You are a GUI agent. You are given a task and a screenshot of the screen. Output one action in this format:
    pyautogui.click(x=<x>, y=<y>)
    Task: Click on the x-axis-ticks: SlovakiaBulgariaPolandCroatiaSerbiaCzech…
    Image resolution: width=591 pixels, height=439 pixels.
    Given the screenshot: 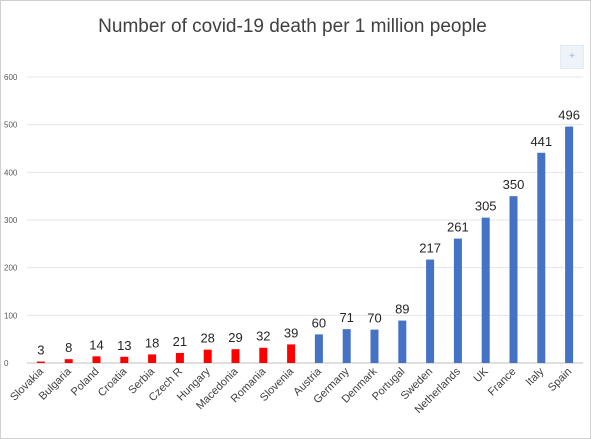 What is the action you would take?
    pyautogui.click(x=291, y=390)
    